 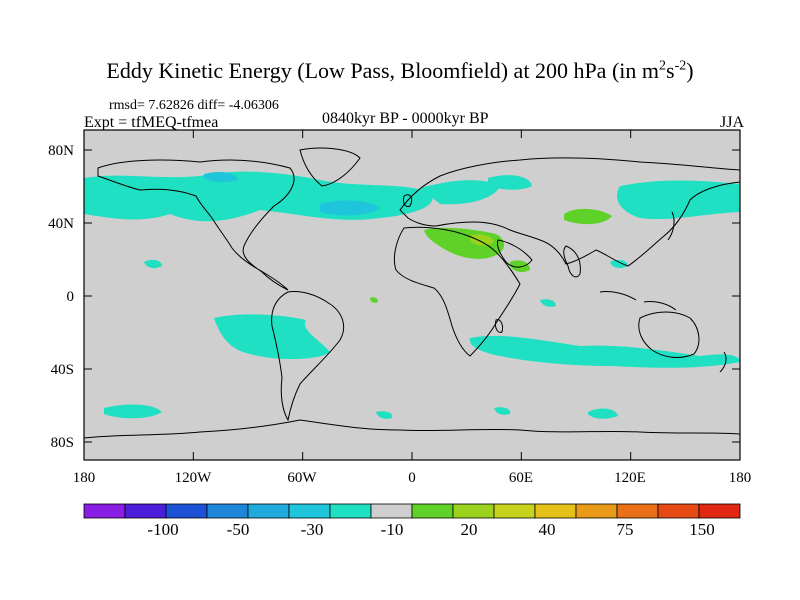 I want to click on lon-label-120w: 120W, so click(x=193, y=478).